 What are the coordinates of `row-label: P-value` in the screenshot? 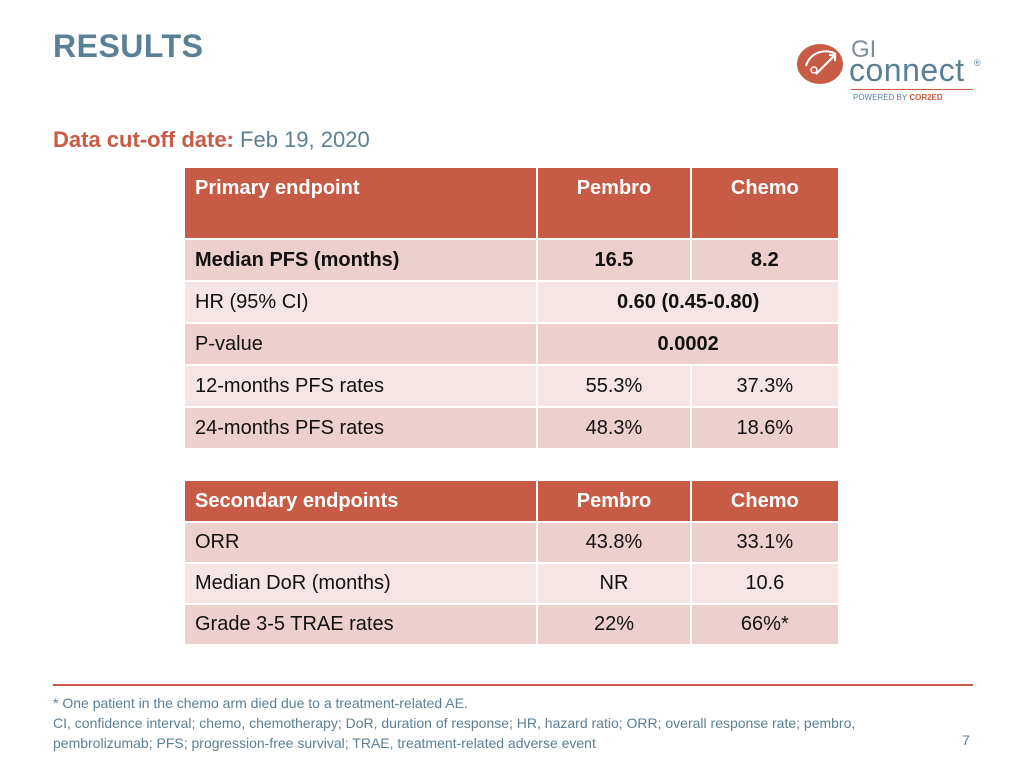 It's located at (361, 344).